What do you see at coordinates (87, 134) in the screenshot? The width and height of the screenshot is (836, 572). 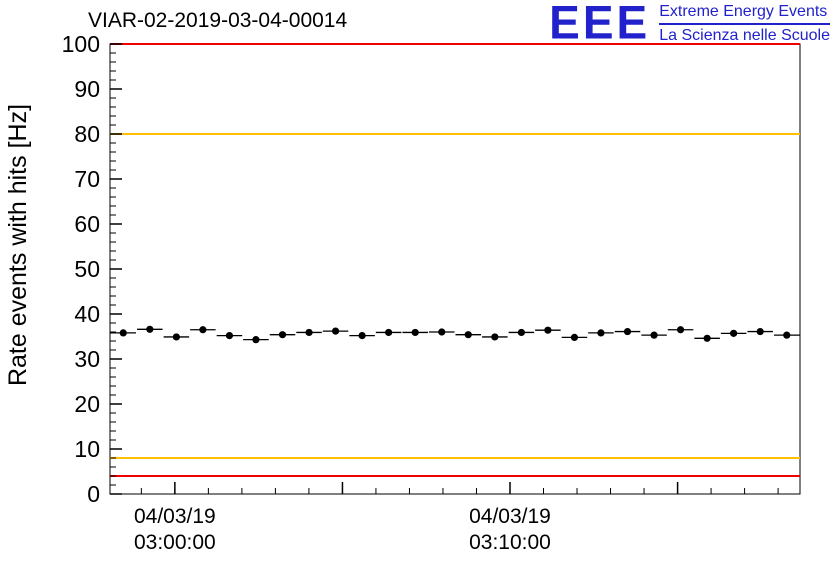 I see `svg-text: 80` at bounding box center [87, 134].